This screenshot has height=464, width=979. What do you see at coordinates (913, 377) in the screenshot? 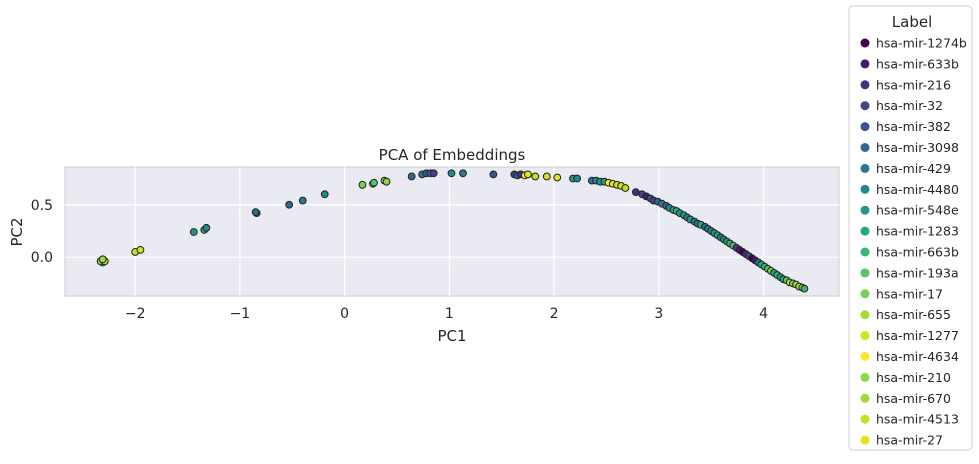
I see `legend-label: hsa-mir-210` at bounding box center [913, 377].